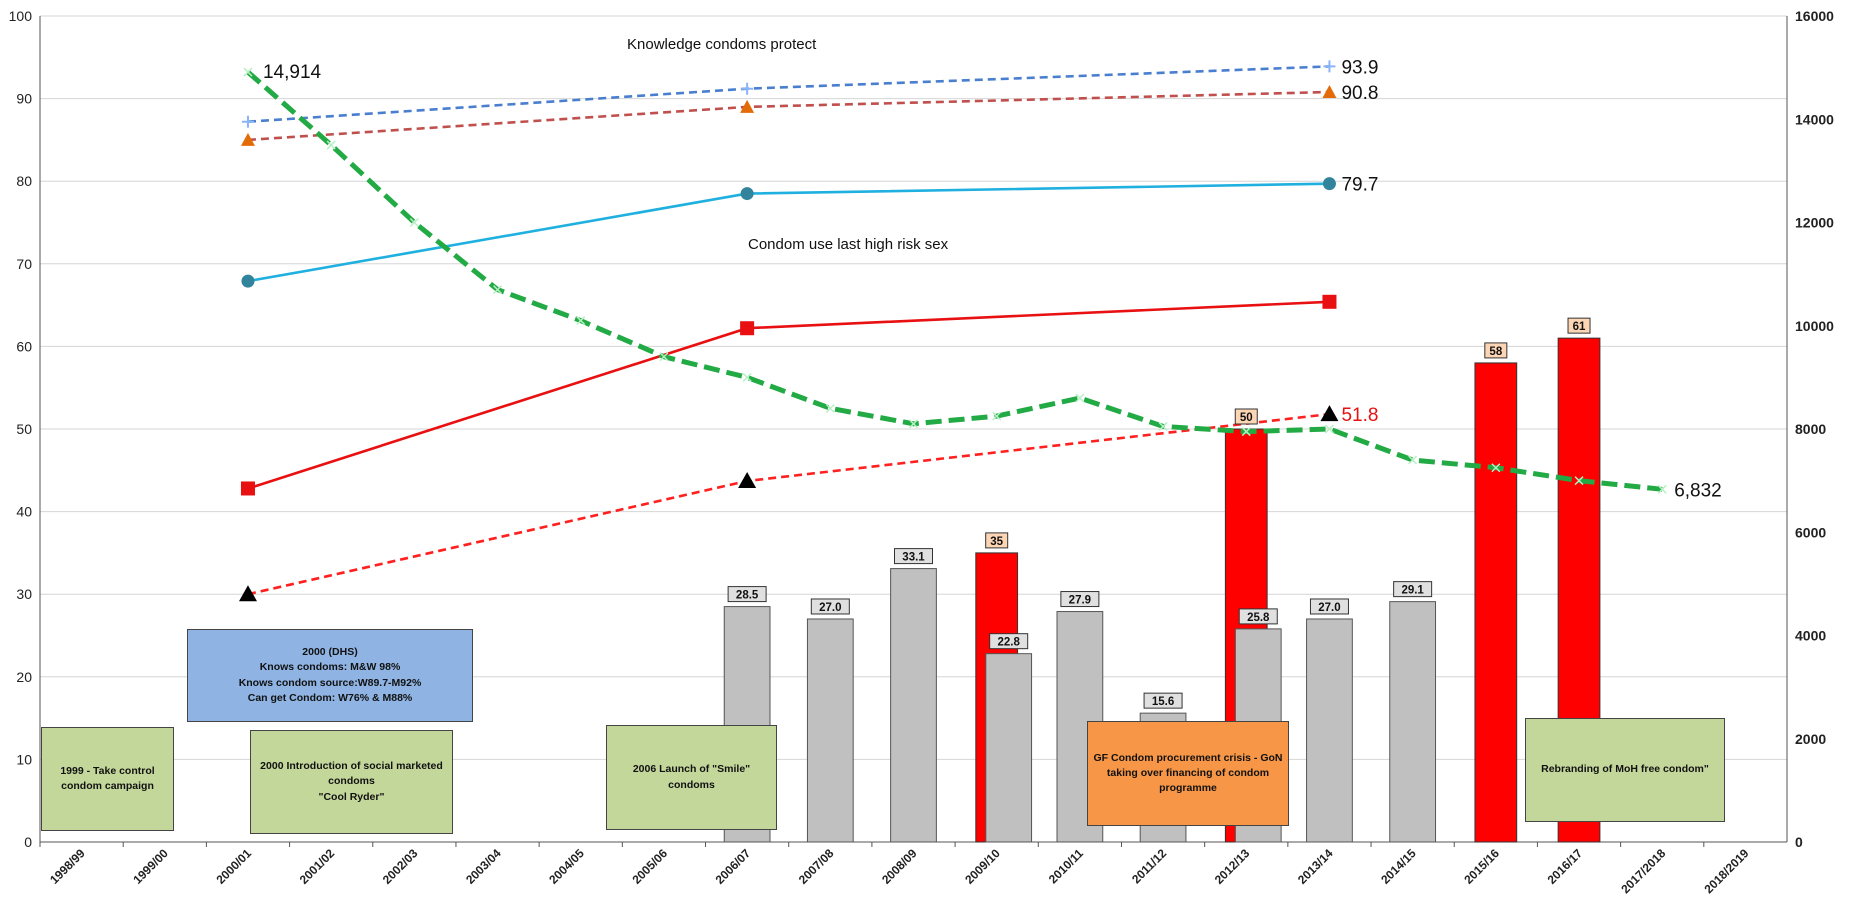 This screenshot has height=904, width=1865. Describe the element at coordinates (24, 512) in the screenshot. I see `y-tick-label: 40` at that location.